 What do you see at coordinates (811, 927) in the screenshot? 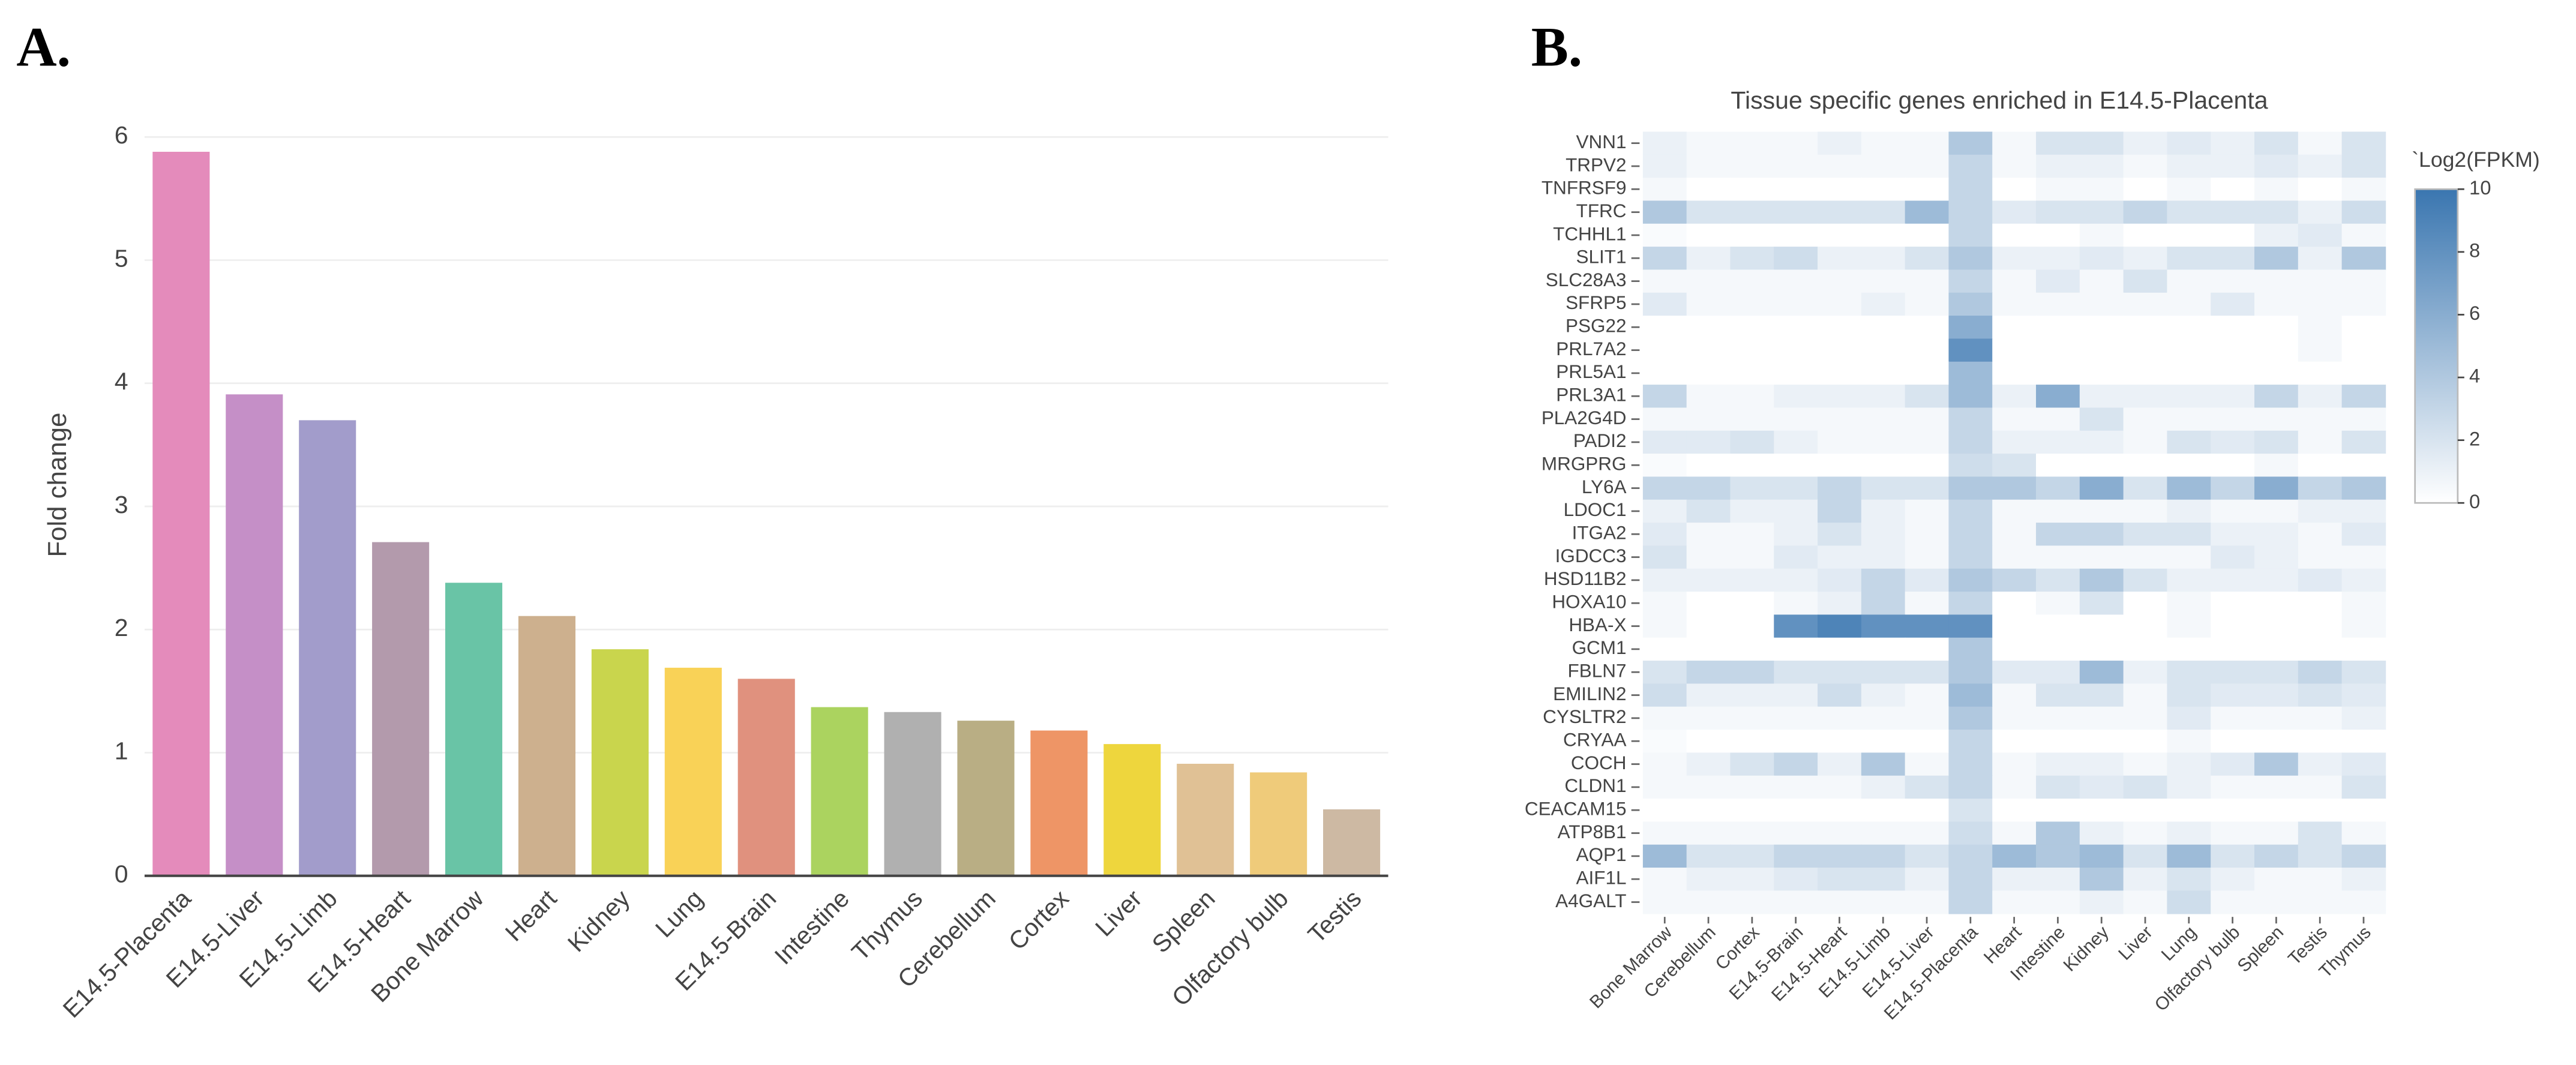
I see `x-tick-label: Intestine` at bounding box center [811, 927].